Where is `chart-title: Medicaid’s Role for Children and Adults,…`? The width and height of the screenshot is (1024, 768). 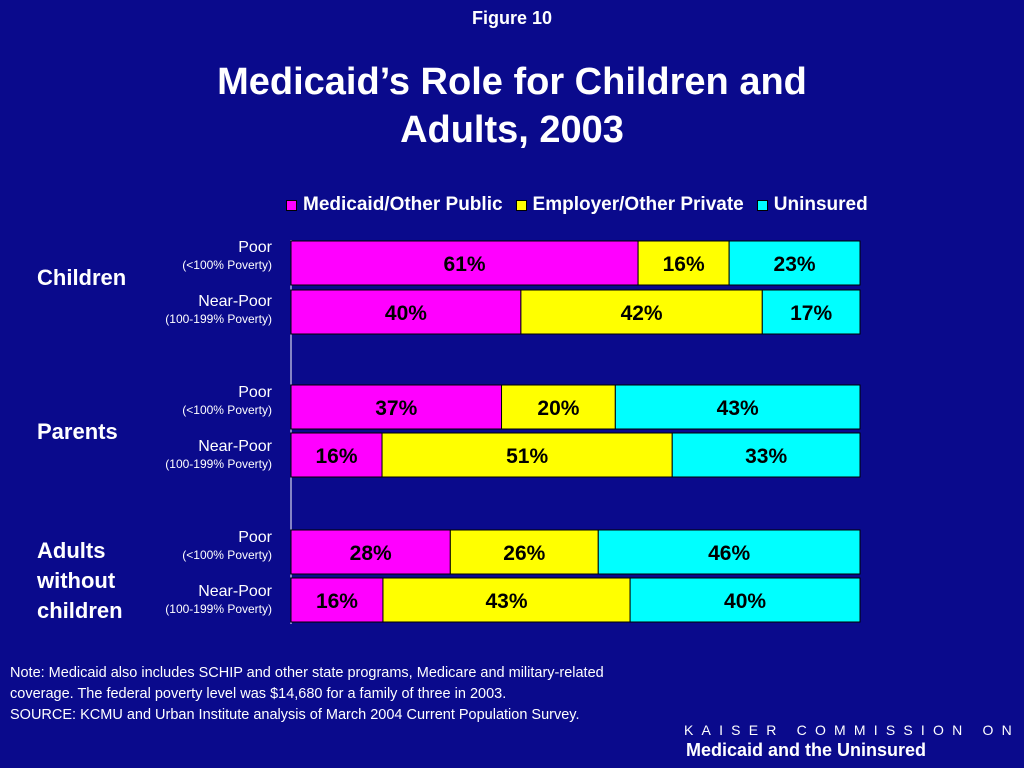
chart-title: Medicaid’s Role for Children and Adults,… is located at coordinates (512, 106).